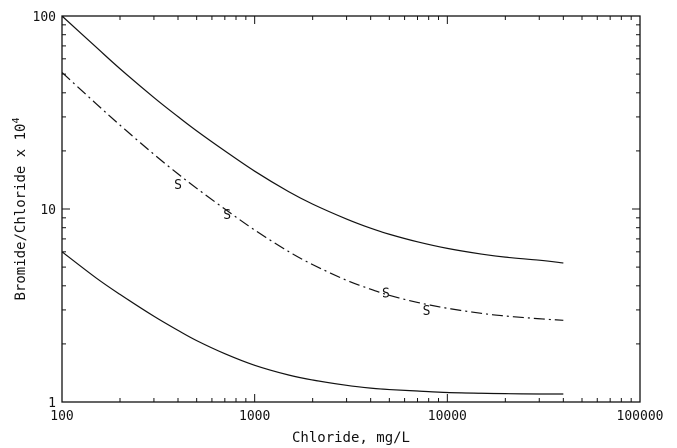 This screenshot has height=448, width=677. What do you see at coordinates (254, 416) in the screenshot?
I see `x-tick-label: 1000` at bounding box center [254, 416].